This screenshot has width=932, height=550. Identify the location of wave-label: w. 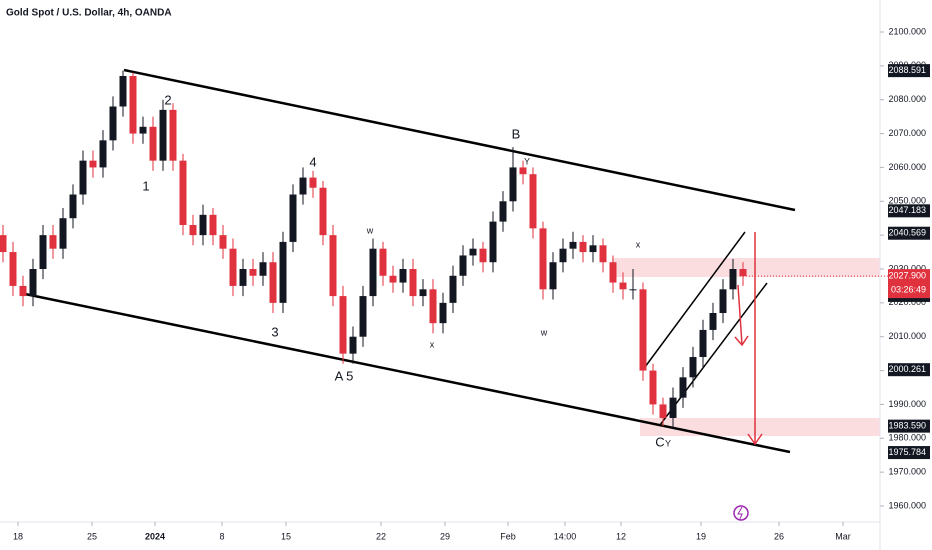
(370, 230).